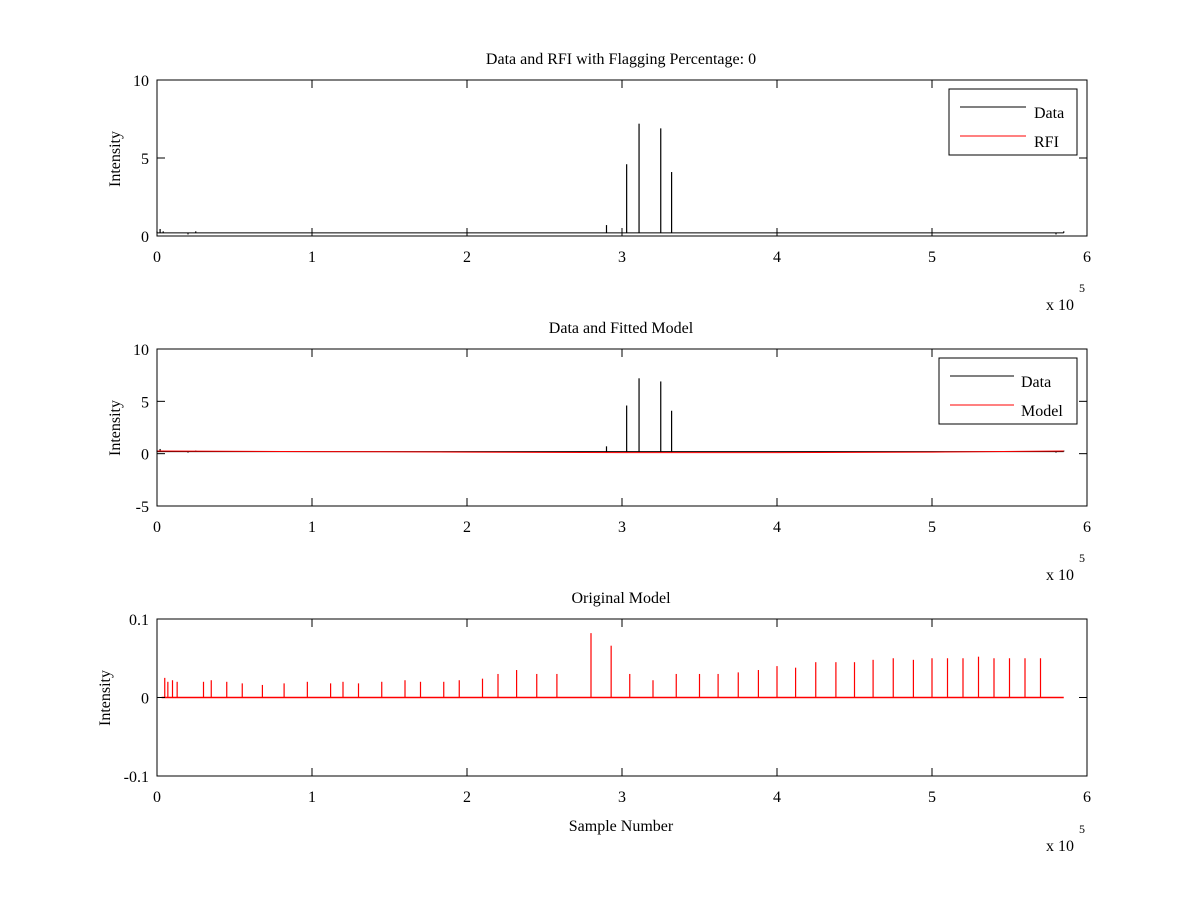 The width and height of the screenshot is (1200, 905). What do you see at coordinates (1082, 288) in the screenshot?
I see `panel-1-x-multiplier-exponent: 5` at bounding box center [1082, 288].